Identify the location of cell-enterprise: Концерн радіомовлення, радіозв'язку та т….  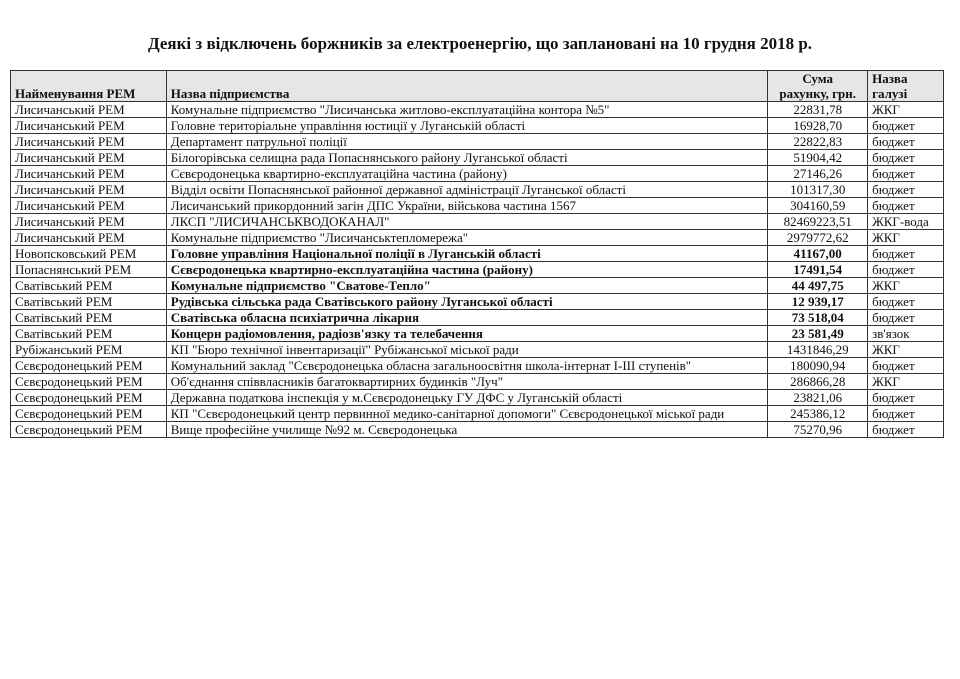
(467, 333).